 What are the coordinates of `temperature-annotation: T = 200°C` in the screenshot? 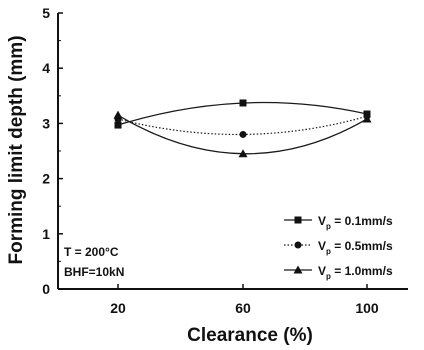 It's located at (91, 252).